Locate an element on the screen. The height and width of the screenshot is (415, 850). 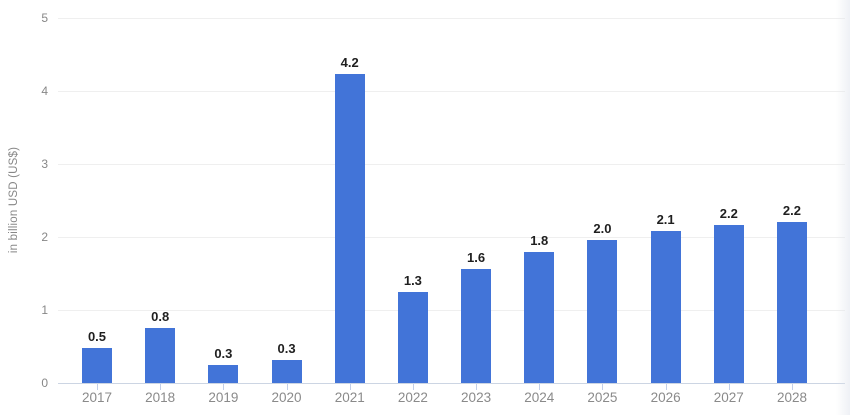
bar-value-label-2023: 1.6 is located at coordinates (476, 257).